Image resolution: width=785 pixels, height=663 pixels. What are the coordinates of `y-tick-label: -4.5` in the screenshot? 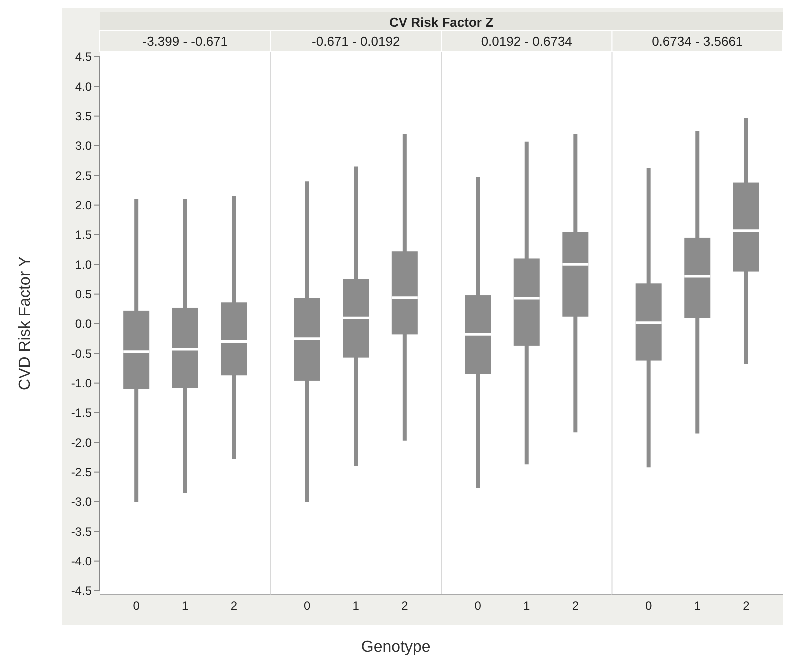 It's located at (81, 591).